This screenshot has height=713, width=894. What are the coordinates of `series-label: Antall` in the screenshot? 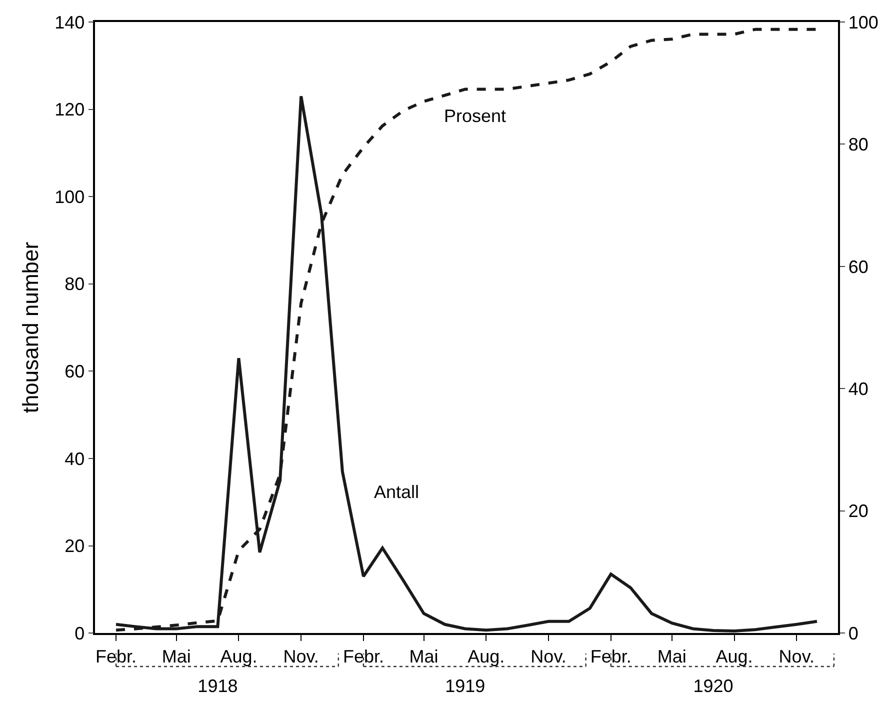 It's located at (397, 492).